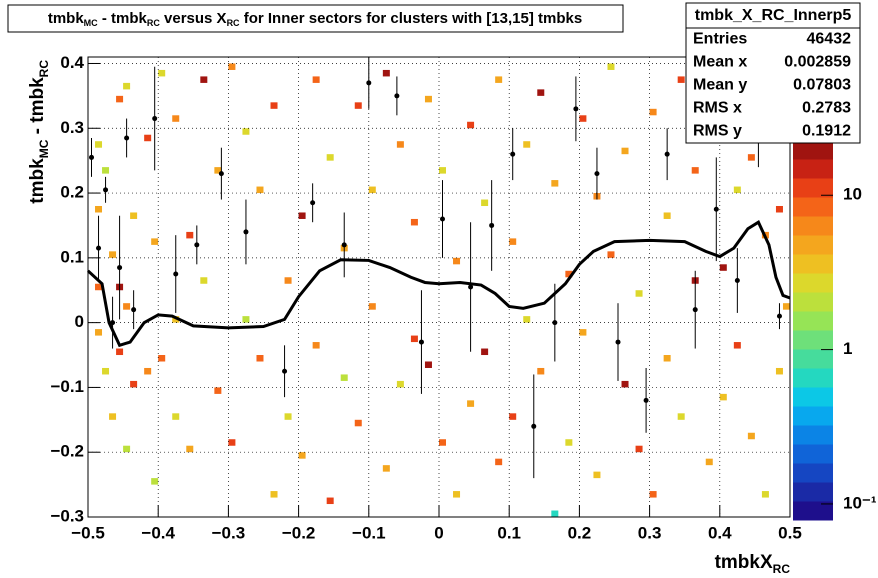 This screenshot has width=878, height=578. Describe the element at coordinates (509, 532) in the screenshot. I see `x-tick-label: 0.1` at that location.